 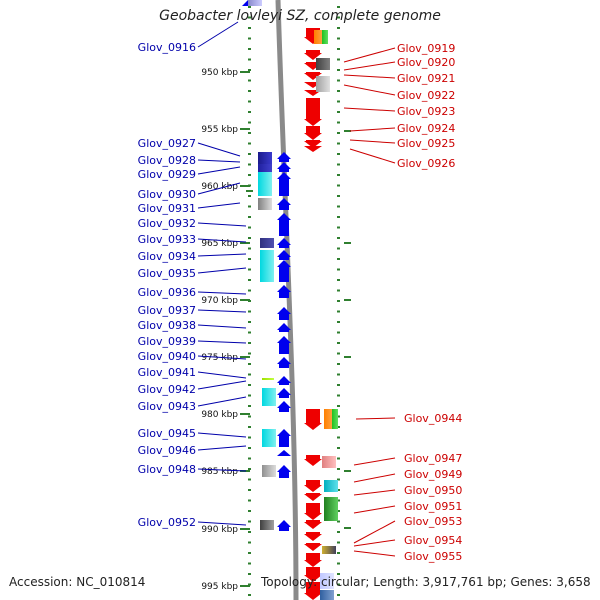 I want to click on right-gene-label: Glov_0926, so click(x=426, y=163).